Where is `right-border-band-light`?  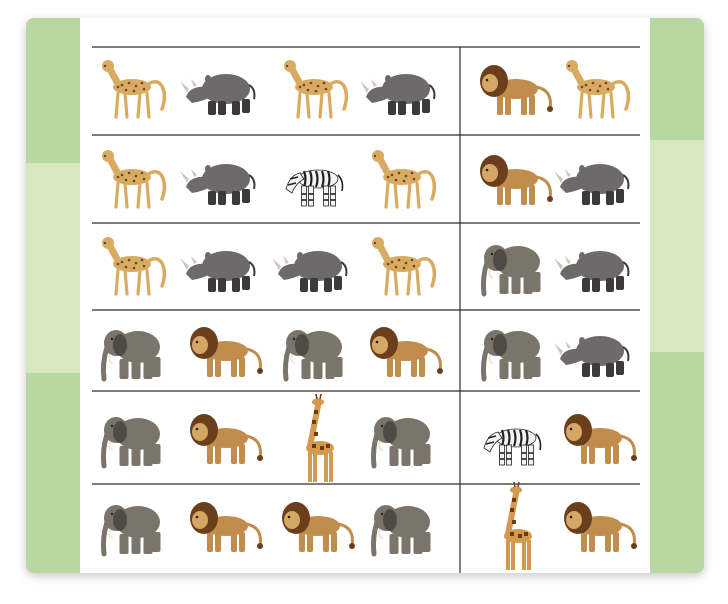
right-border-band-light is located at coordinates (677, 246).